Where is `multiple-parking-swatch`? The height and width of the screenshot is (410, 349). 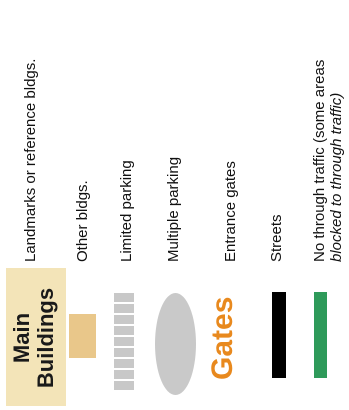 multiple-parking-swatch is located at coordinates (175, 344).